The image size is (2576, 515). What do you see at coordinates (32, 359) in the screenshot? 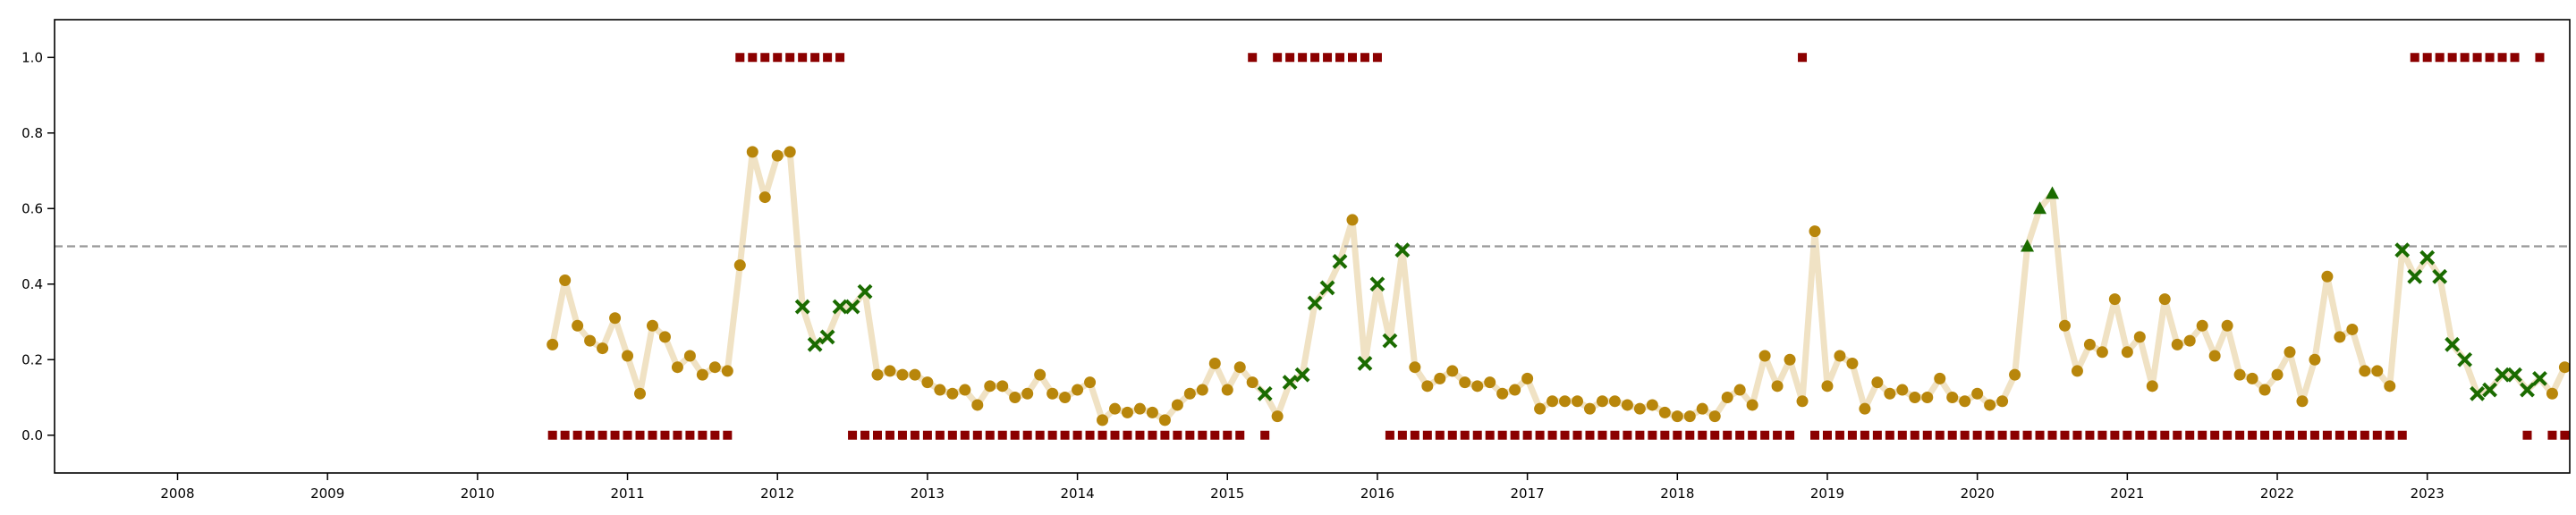
I see `y-tick-label: 0.2` at bounding box center [32, 359].